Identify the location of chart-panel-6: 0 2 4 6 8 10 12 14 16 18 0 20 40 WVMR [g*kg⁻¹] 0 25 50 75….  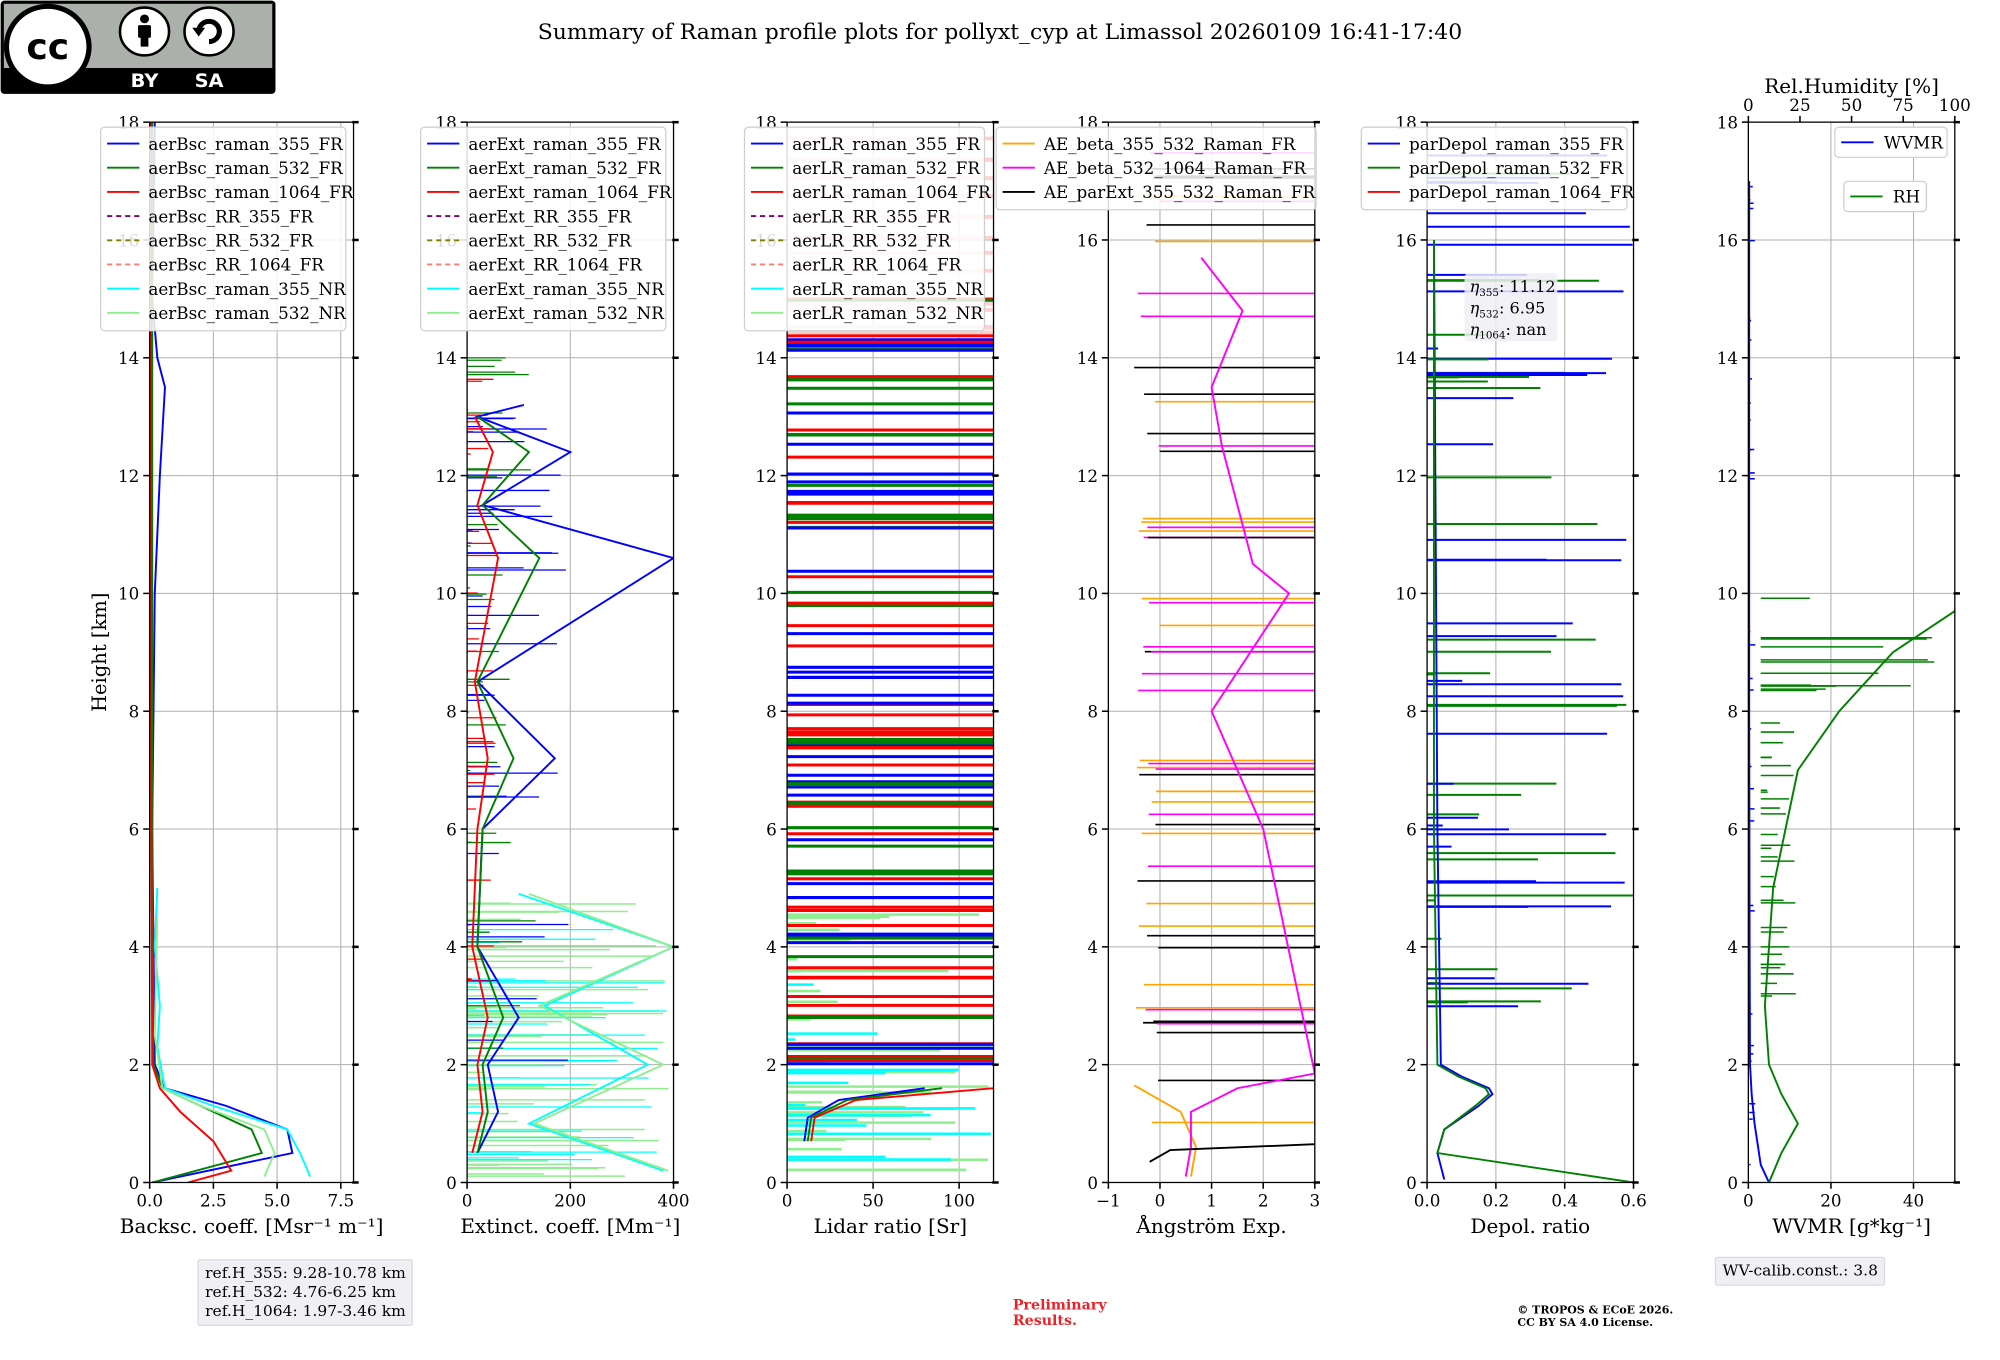
(1844, 656).